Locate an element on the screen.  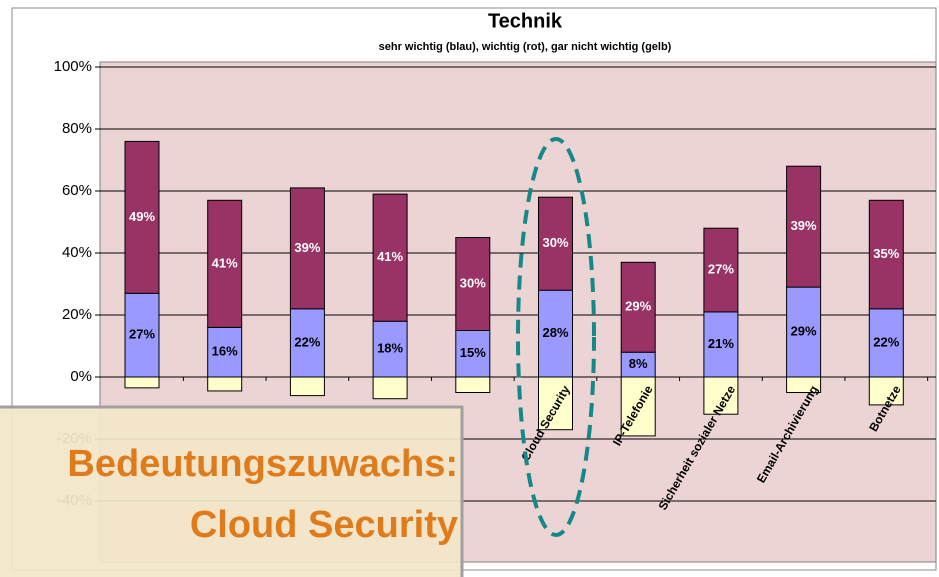
highlight-ellipse is located at coordinates (556, 337).